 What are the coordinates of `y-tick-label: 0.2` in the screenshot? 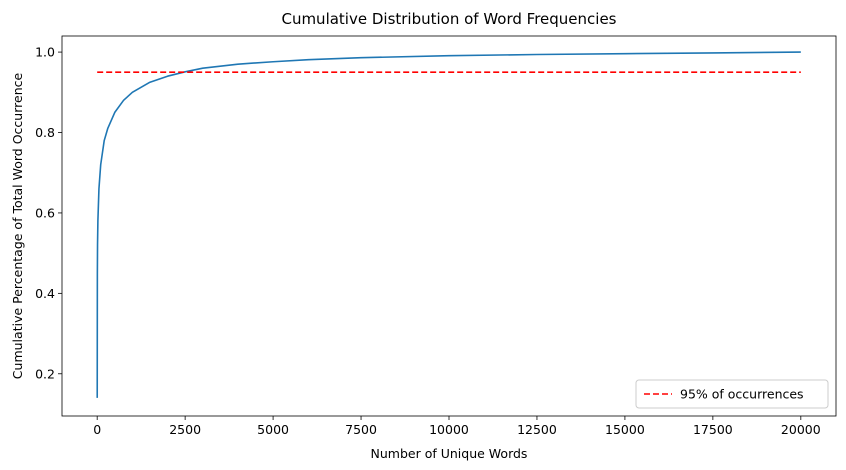 It's located at (45, 373).